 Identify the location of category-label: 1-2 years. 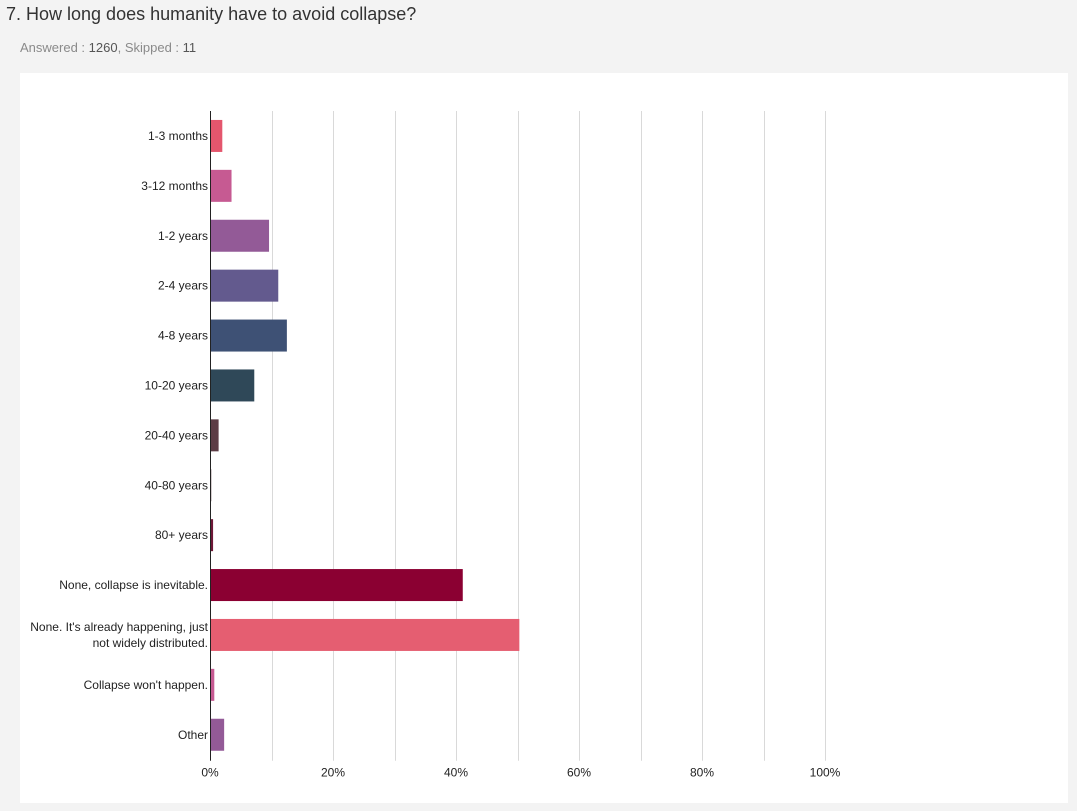
(183, 236).